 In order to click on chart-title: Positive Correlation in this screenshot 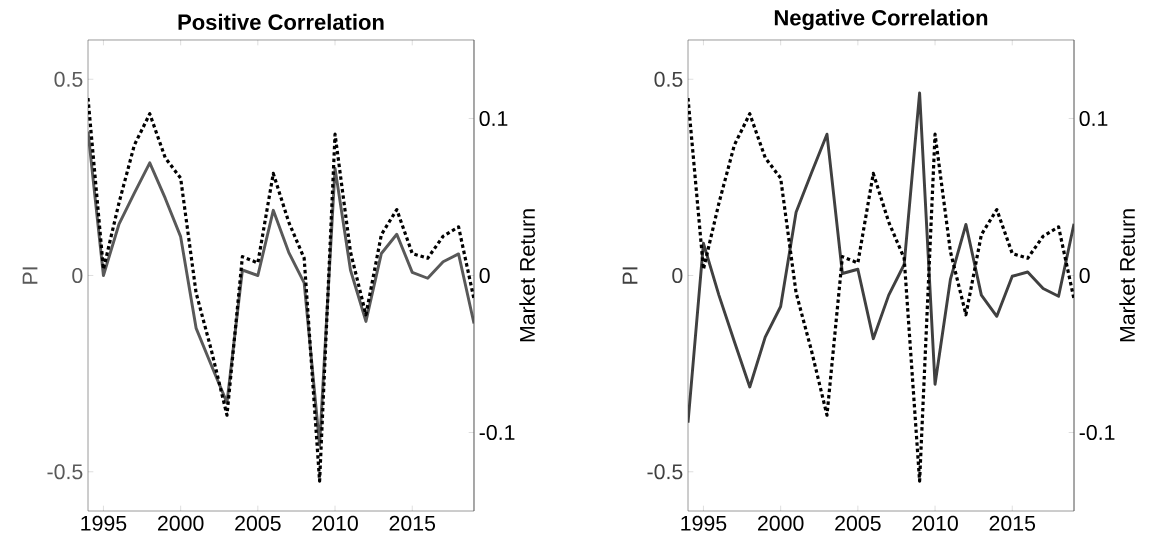, I will do `click(281, 21)`.